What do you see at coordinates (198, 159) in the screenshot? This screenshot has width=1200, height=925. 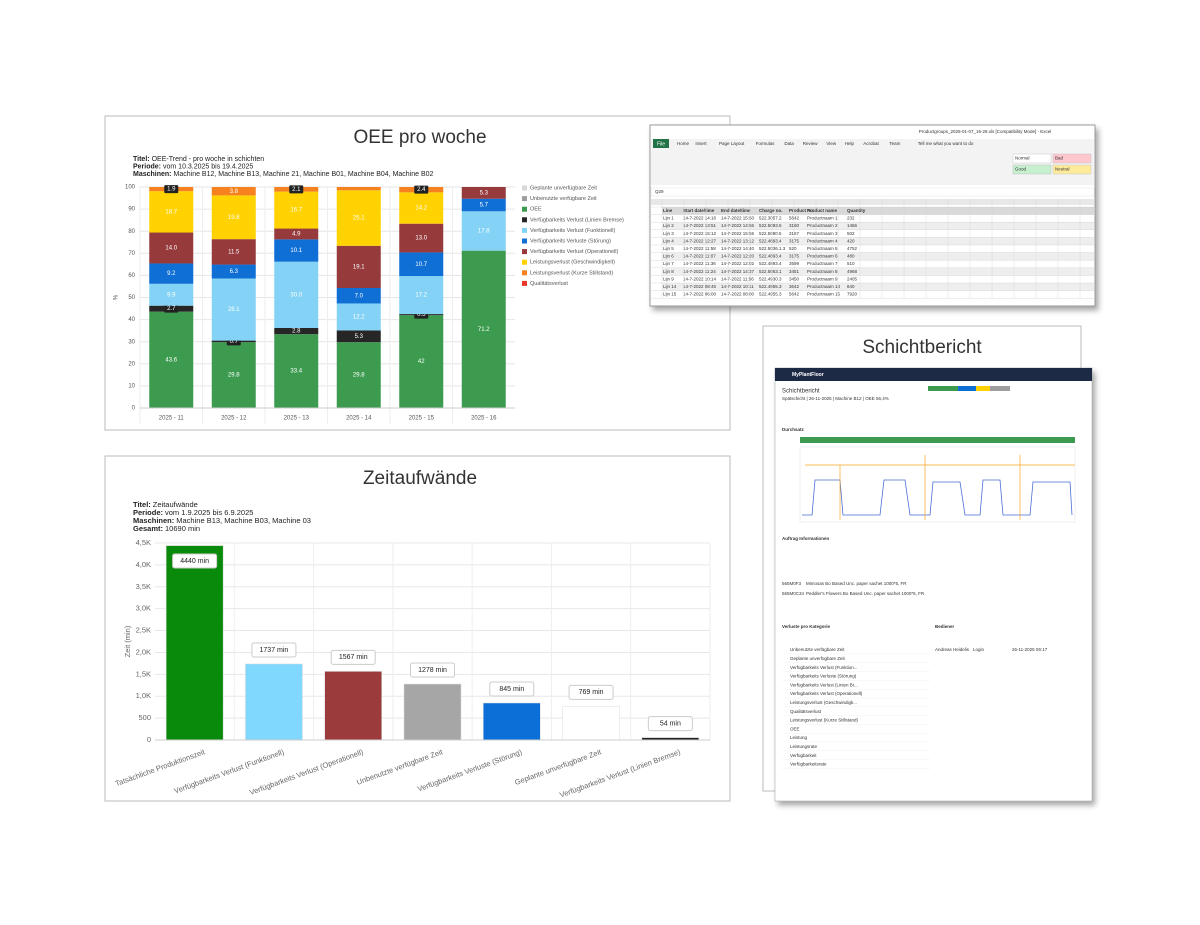 I see `subtitle-line: Titel: OEE-Trend - pro woche in schichten` at bounding box center [198, 159].